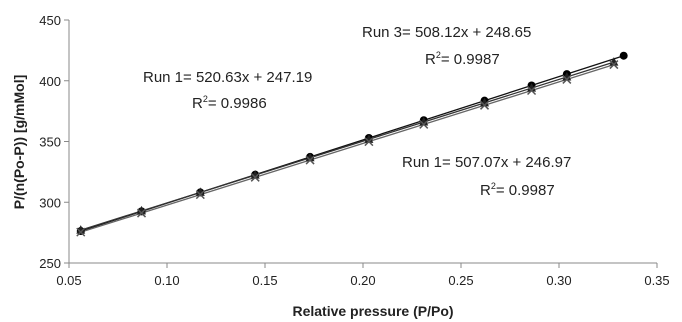  Describe the element at coordinates (372, 311) in the screenshot. I see `x-axis-title: Relative pressure (P/Po)` at that location.